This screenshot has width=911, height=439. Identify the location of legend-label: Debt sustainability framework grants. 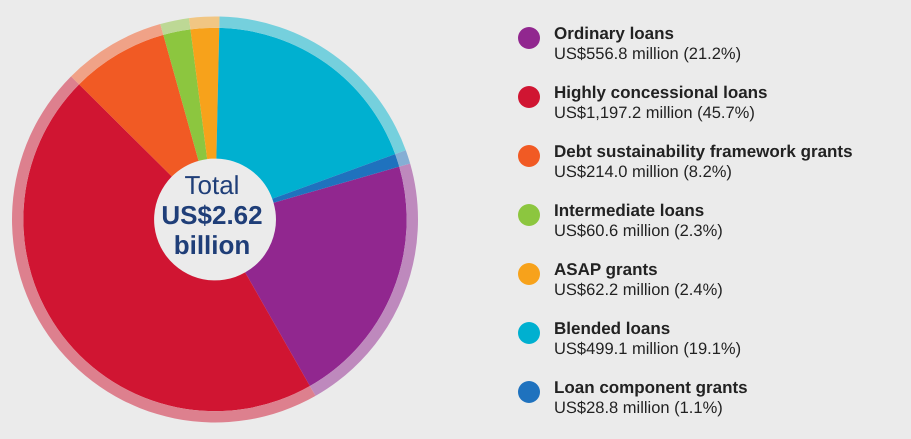
(703, 152).